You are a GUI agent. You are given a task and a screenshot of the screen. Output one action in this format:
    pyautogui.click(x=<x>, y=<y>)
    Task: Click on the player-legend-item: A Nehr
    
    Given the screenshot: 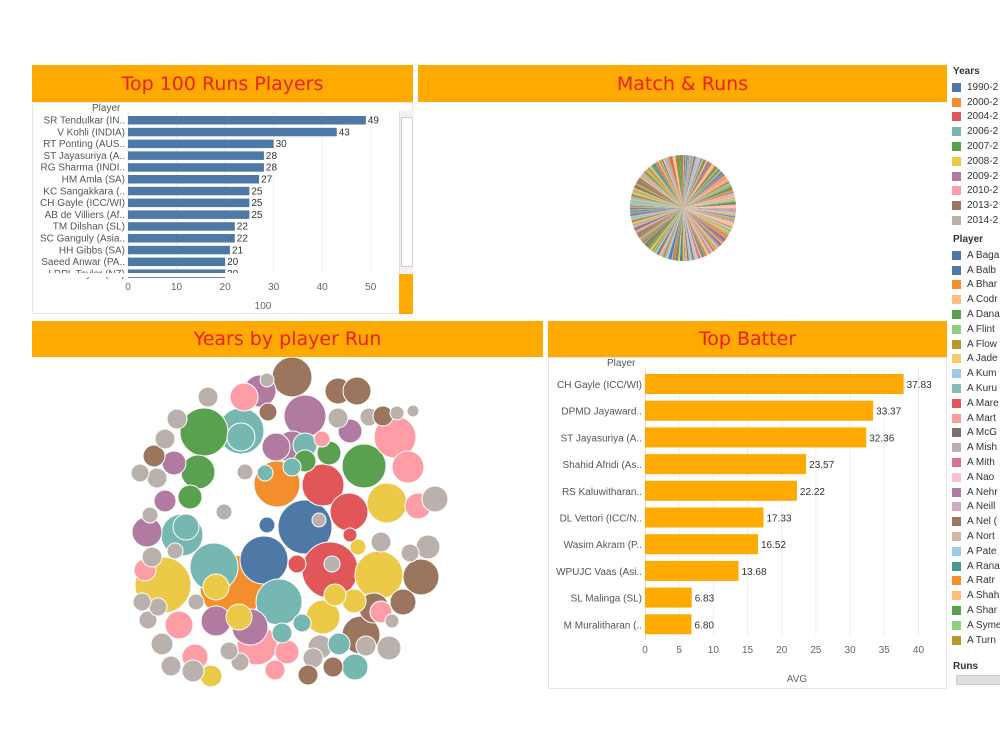 What is the action you would take?
    pyautogui.click(x=976, y=492)
    